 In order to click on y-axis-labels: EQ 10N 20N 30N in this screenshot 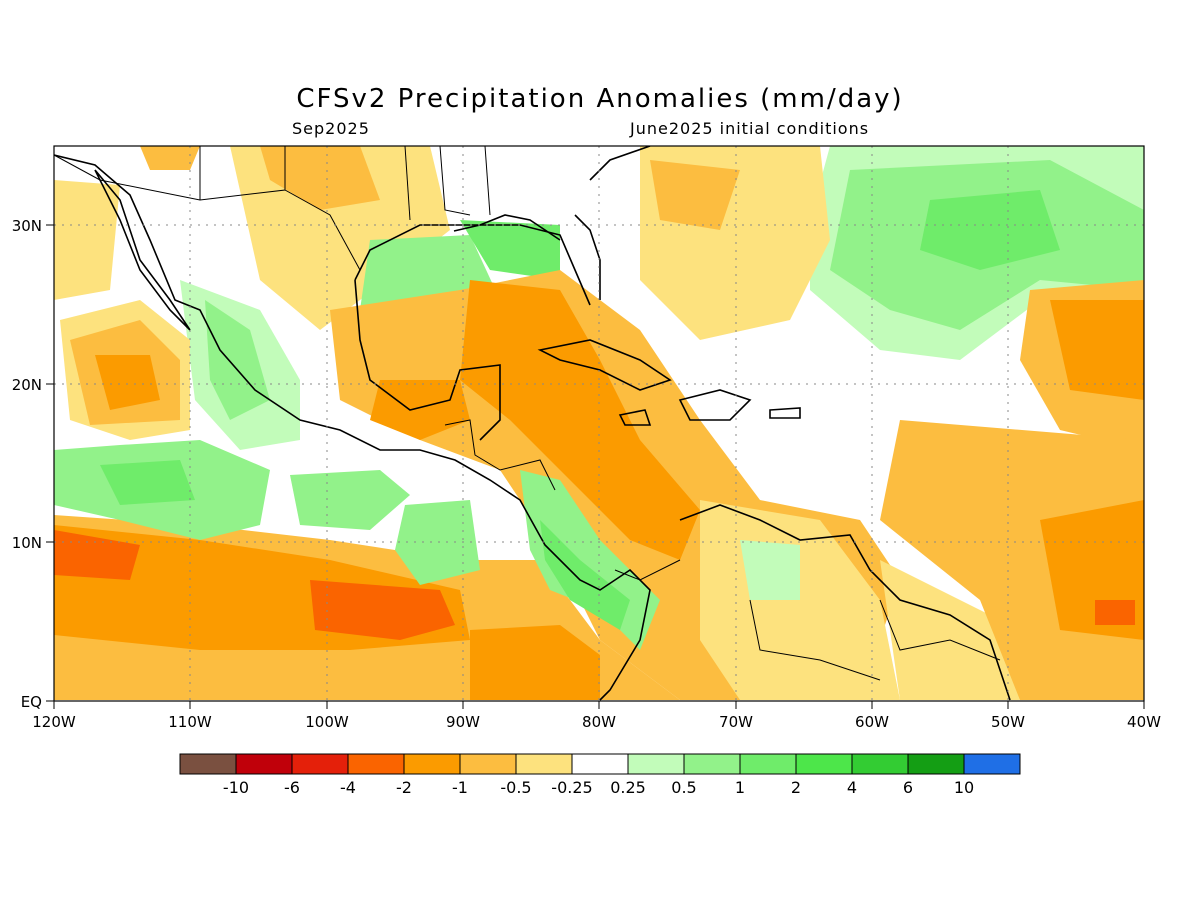, I will do `click(27, 464)`.